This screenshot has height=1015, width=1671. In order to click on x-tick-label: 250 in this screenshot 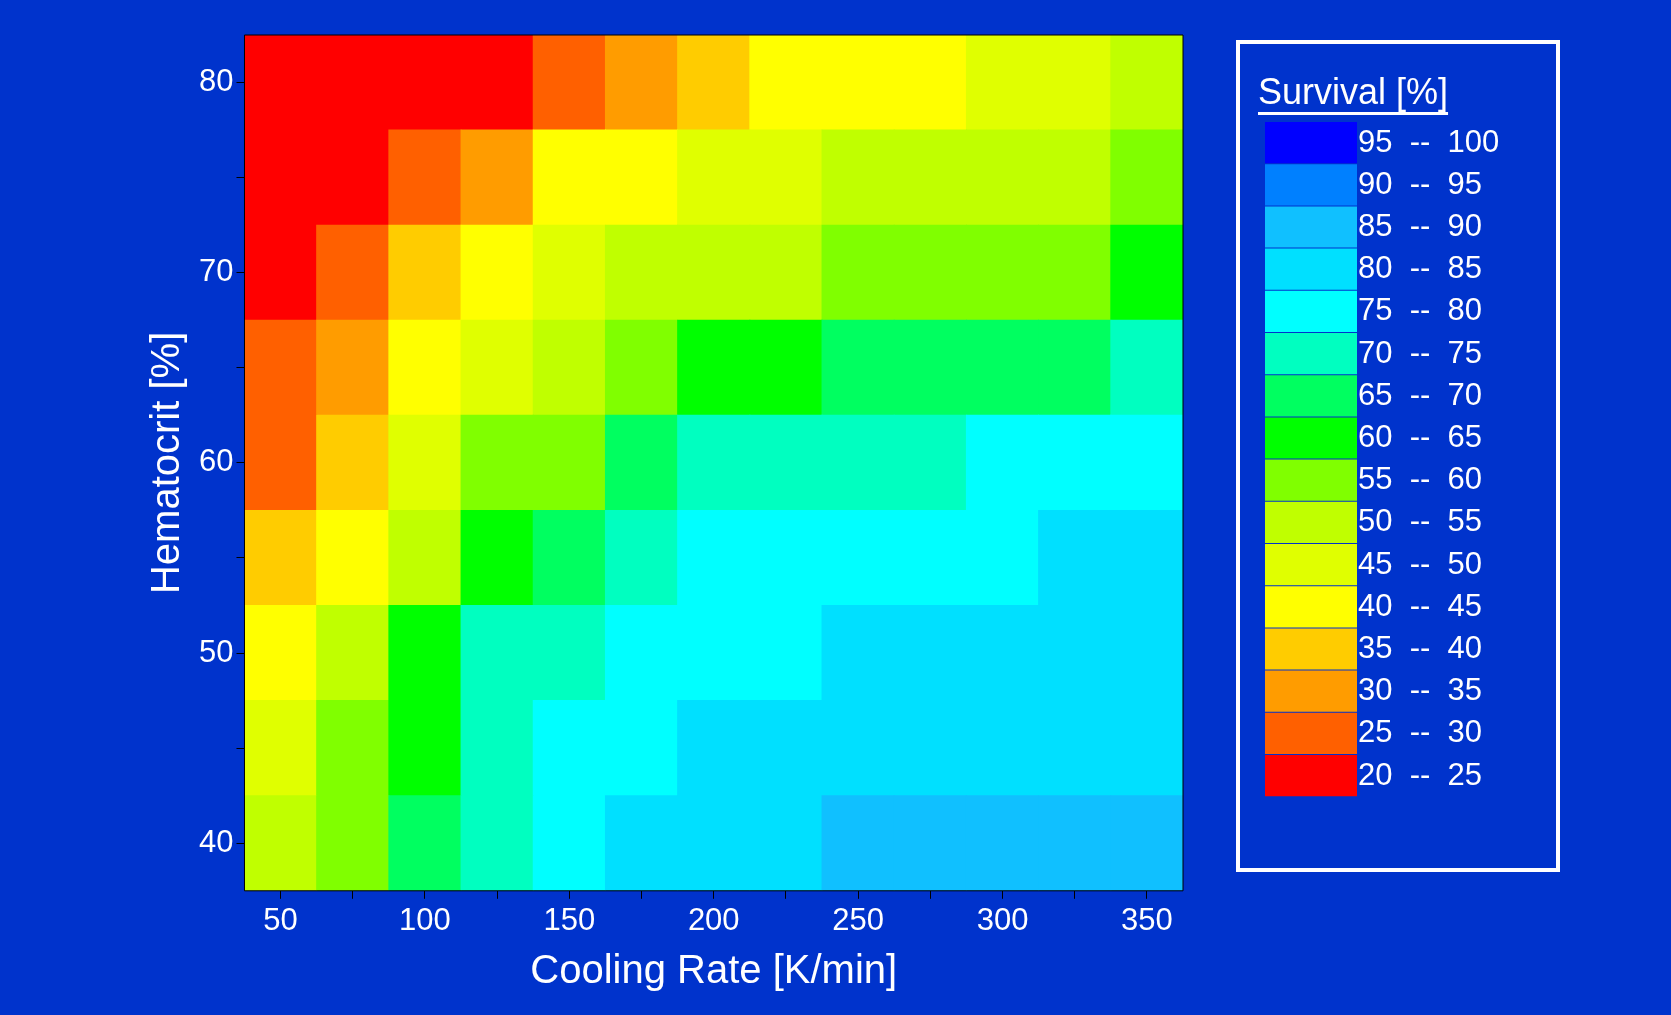, I will do `click(858, 919)`.